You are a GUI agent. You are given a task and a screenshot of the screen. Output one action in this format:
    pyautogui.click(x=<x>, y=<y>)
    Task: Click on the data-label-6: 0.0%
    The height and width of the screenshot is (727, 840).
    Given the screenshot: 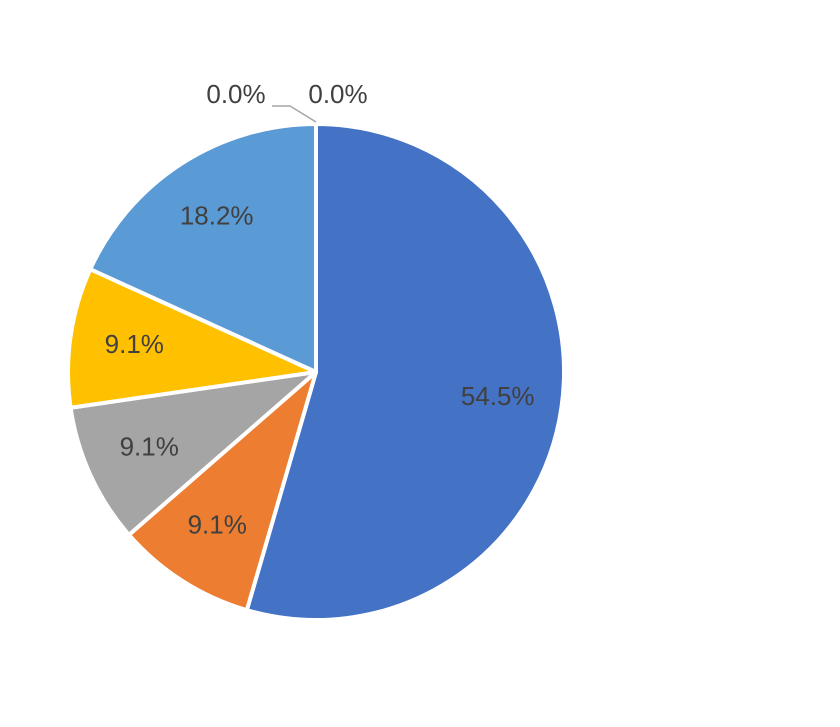 What is the action you would take?
    pyautogui.click(x=235, y=94)
    